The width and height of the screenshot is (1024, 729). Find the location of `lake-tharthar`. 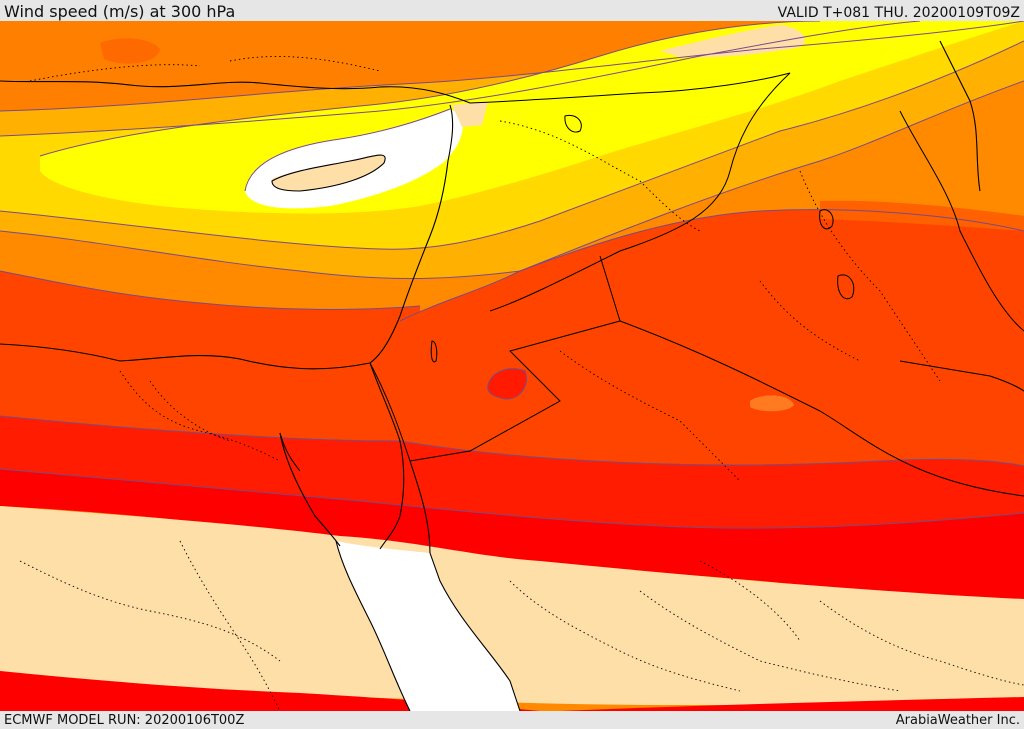

lake-tharthar is located at coordinates (573, 123).